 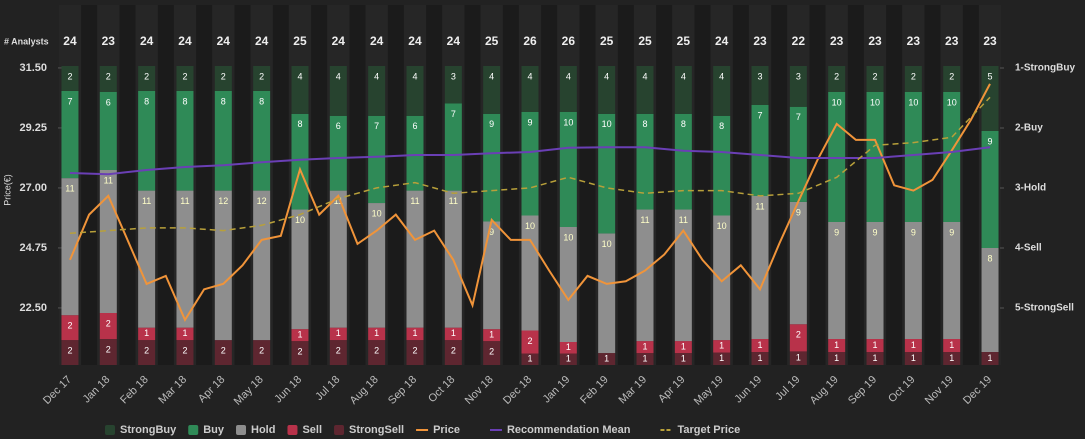 What do you see at coordinates (683, 76) in the screenshot?
I see `bar-value-label: 4` at bounding box center [683, 76].